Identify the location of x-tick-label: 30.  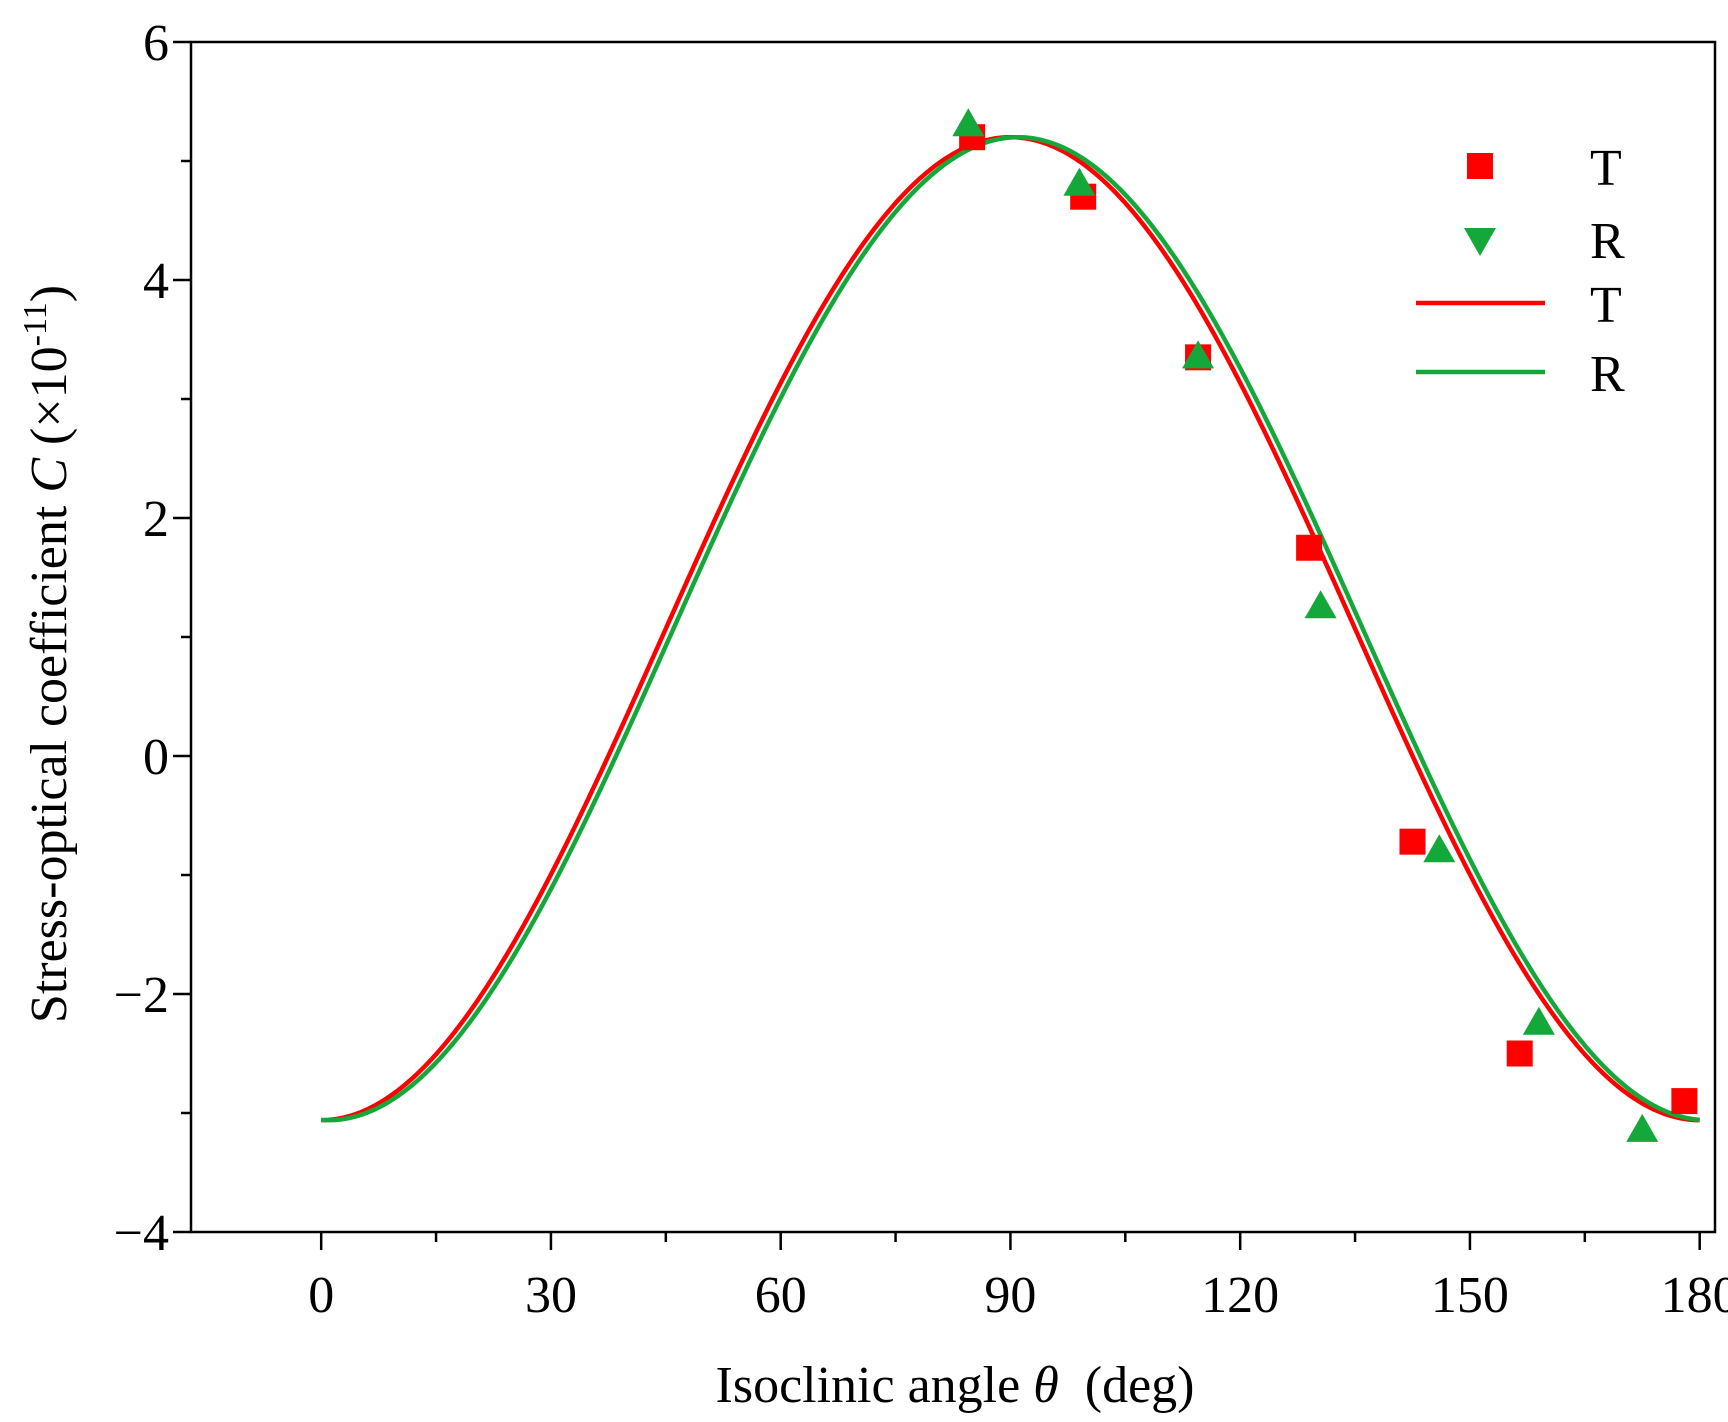
(551, 1295).